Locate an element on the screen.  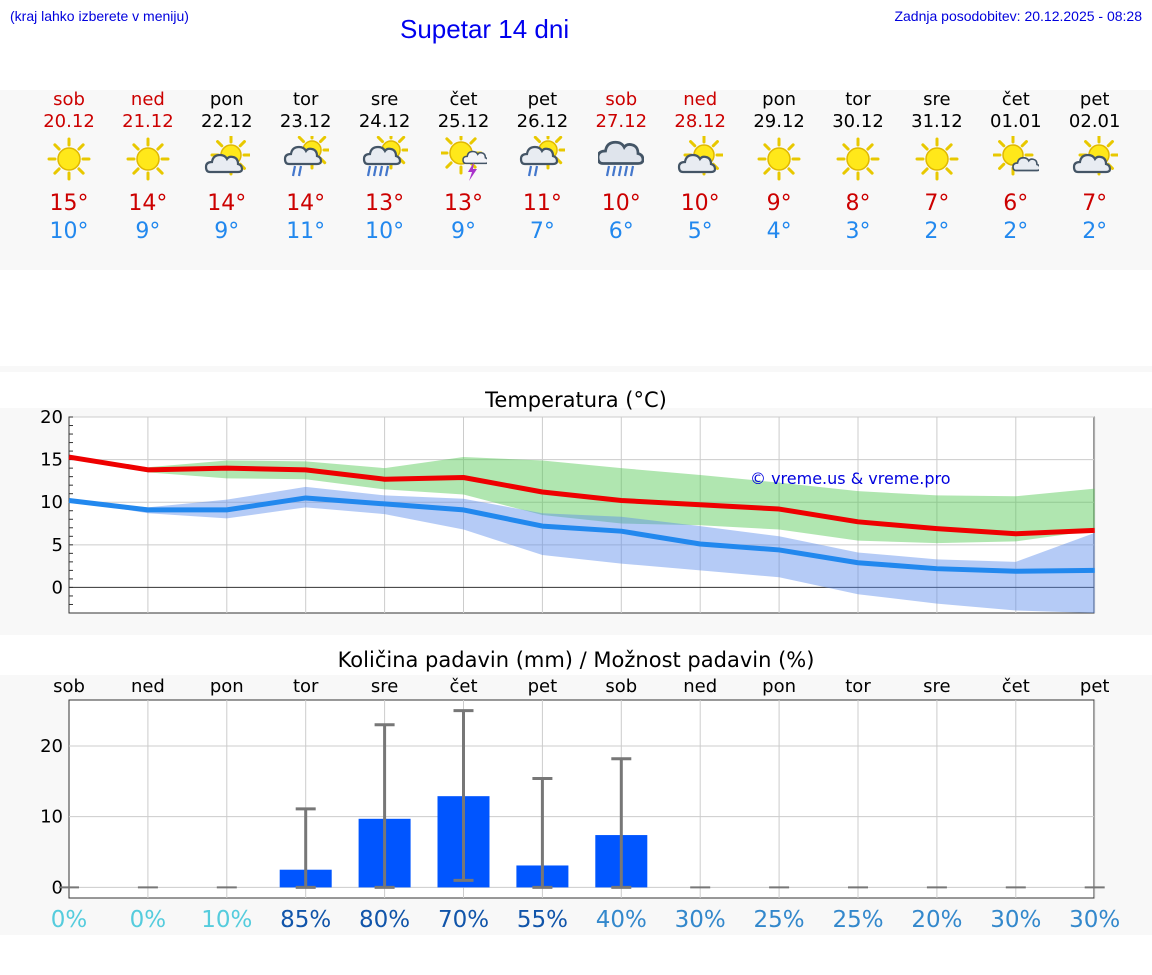
day-name: sob is located at coordinates (69, 99).